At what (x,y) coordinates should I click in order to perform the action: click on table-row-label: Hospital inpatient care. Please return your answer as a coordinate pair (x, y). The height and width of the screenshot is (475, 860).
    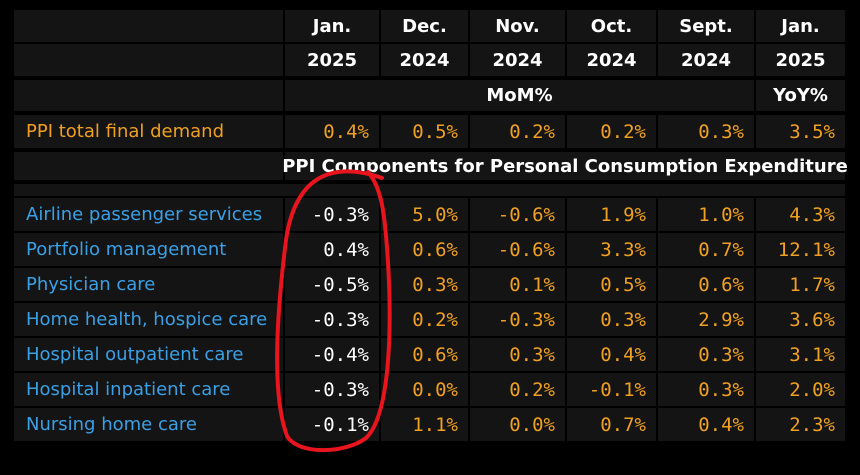
    Looking at the image, I should click on (148, 389).